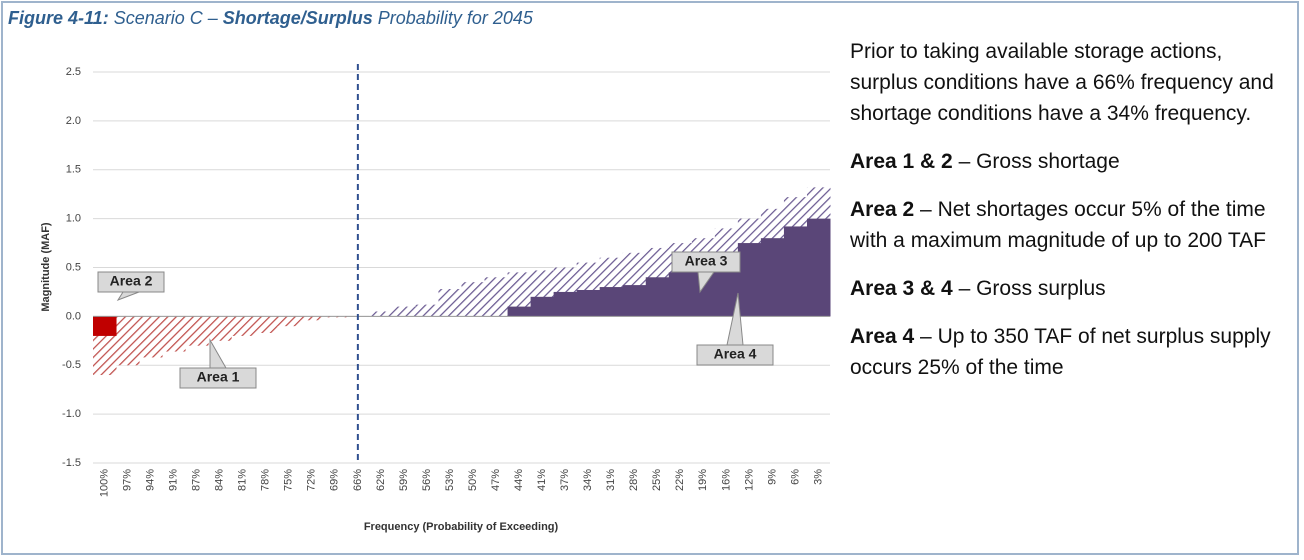 This screenshot has width=1304, height=560. What do you see at coordinates (882, 336) in the screenshot?
I see `bold-text: Area 4` at bounding box center [882, 336].